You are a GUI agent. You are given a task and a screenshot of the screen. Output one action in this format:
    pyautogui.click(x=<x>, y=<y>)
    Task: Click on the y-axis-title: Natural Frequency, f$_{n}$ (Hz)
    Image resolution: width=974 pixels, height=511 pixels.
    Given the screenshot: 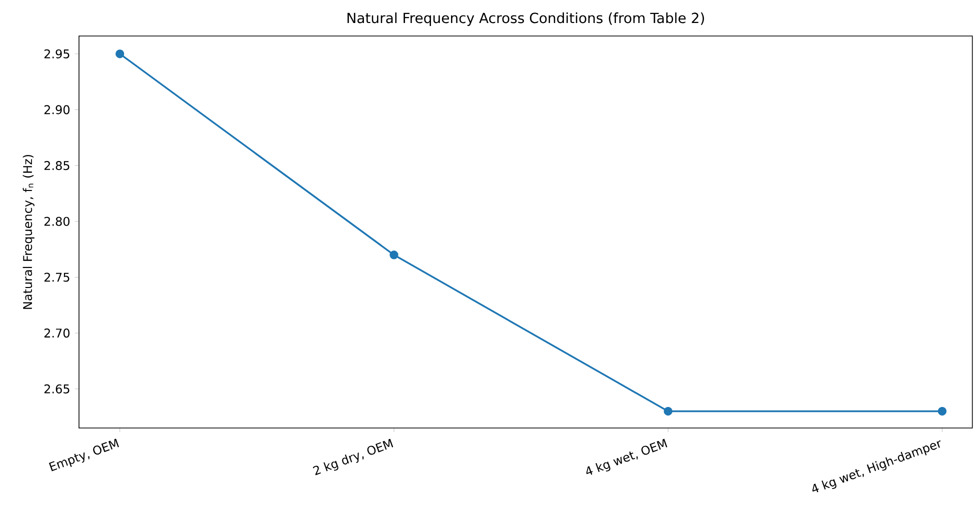 What is the action you would take?
    pyautogui.click(x=28, y=231)
    